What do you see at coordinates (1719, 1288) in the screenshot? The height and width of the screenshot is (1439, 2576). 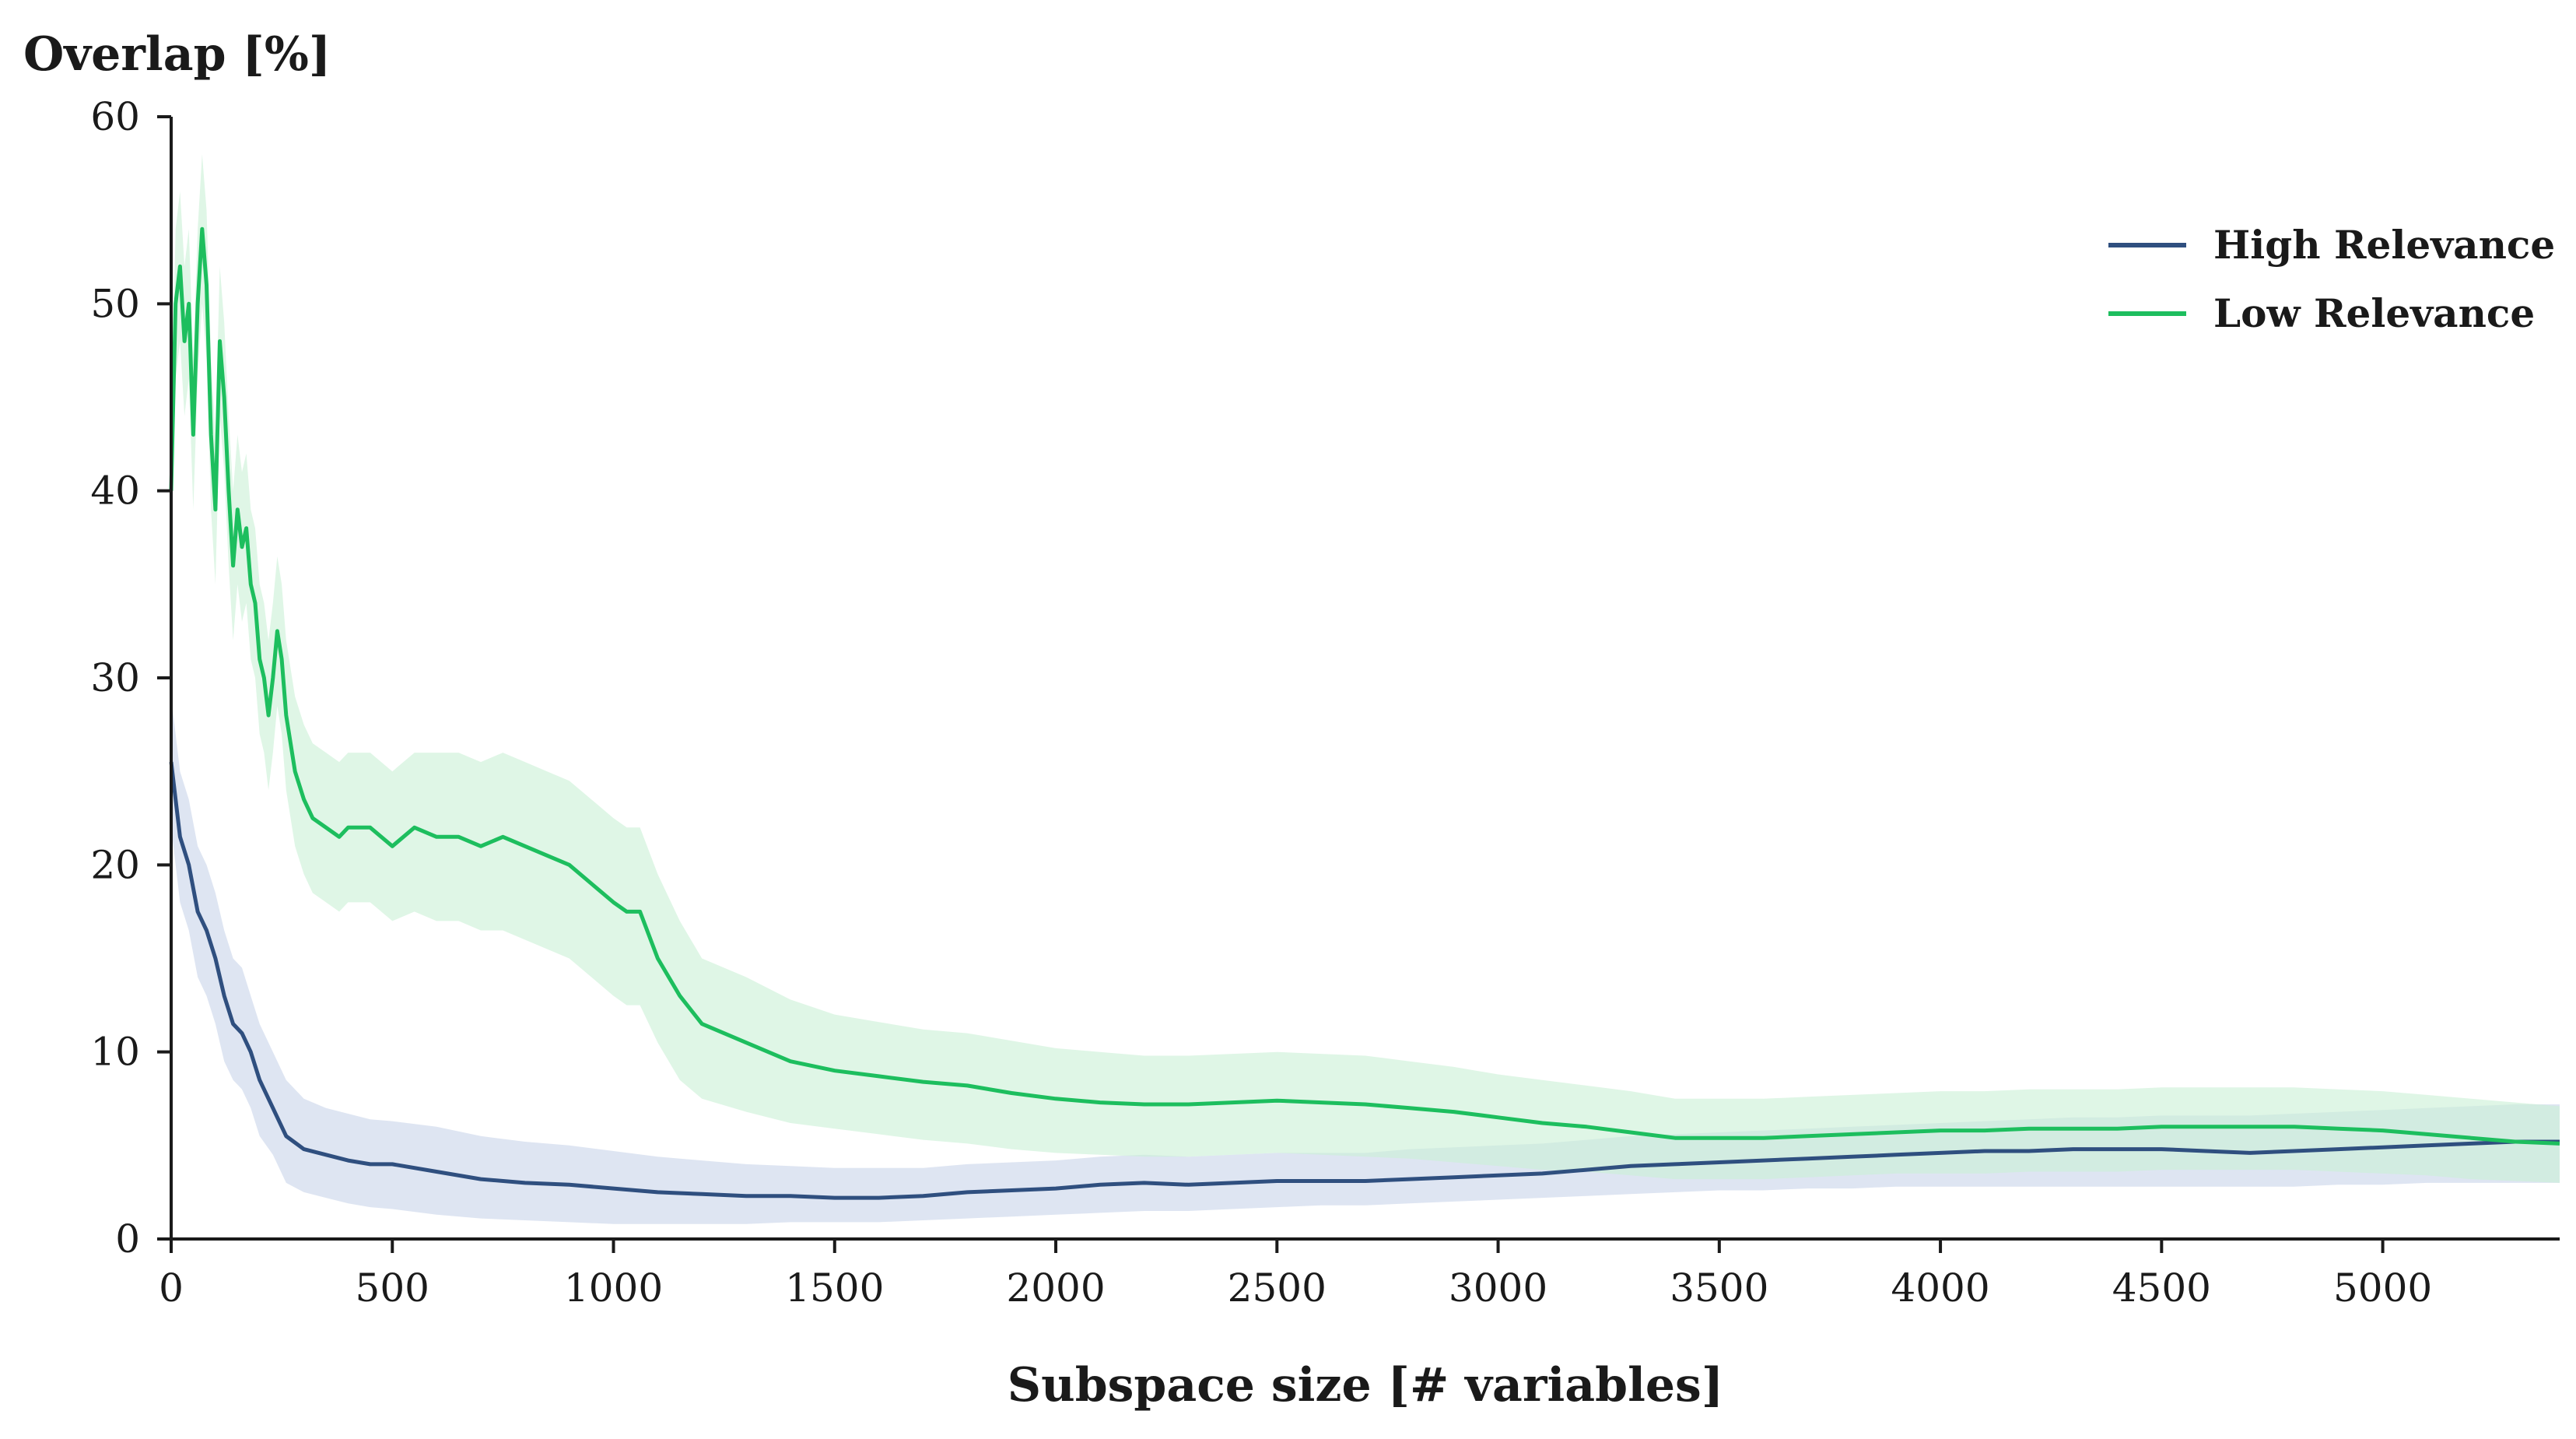 I see `x-tick-label: 3500` at bounding box center [1719, 1288].